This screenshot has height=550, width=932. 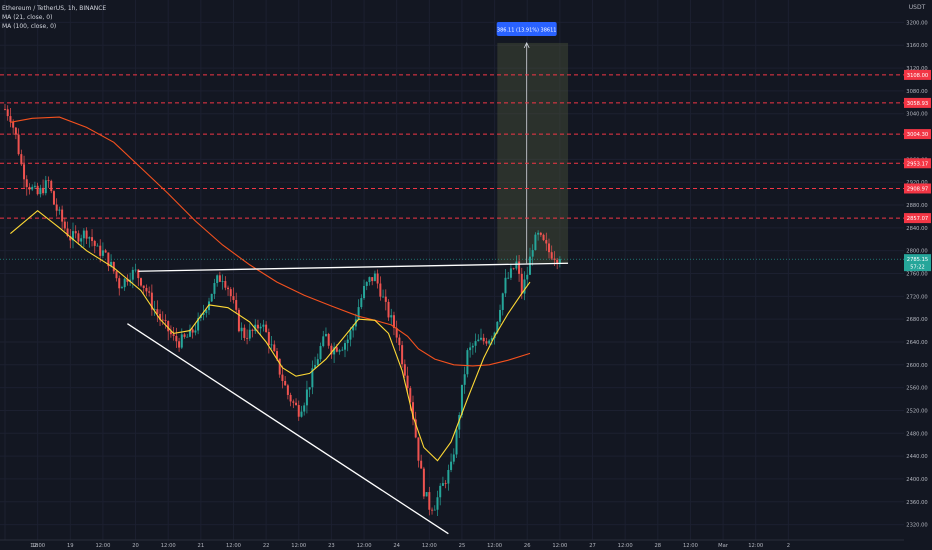 What do you see at coordinates (917, 76) in the screenshot?
I see `level-price-label: 3108.00` at bounding box center [917, 76].